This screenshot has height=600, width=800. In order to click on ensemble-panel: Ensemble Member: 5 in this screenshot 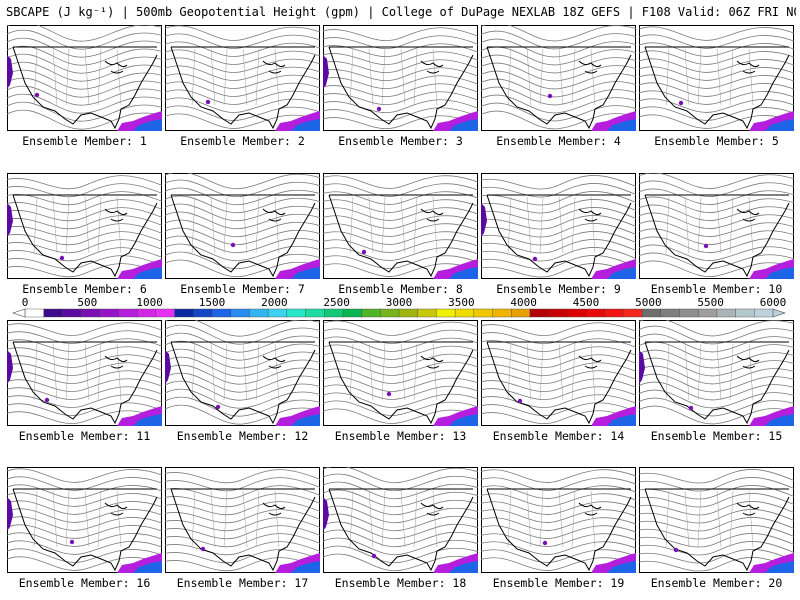, I will do `click(716, 86)`.